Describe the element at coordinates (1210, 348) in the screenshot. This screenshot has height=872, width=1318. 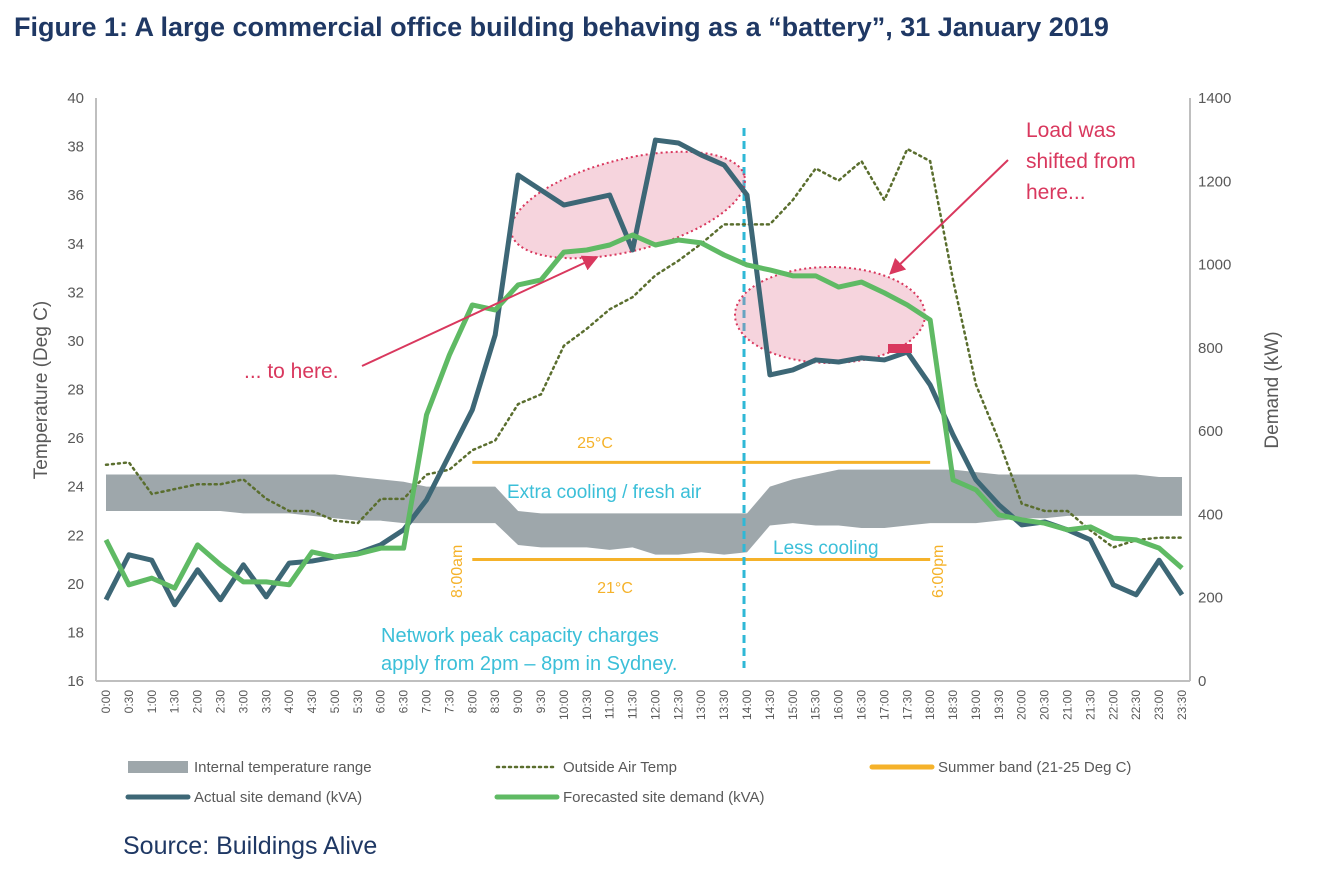
I see `y2-tick-label: 800` at that location.